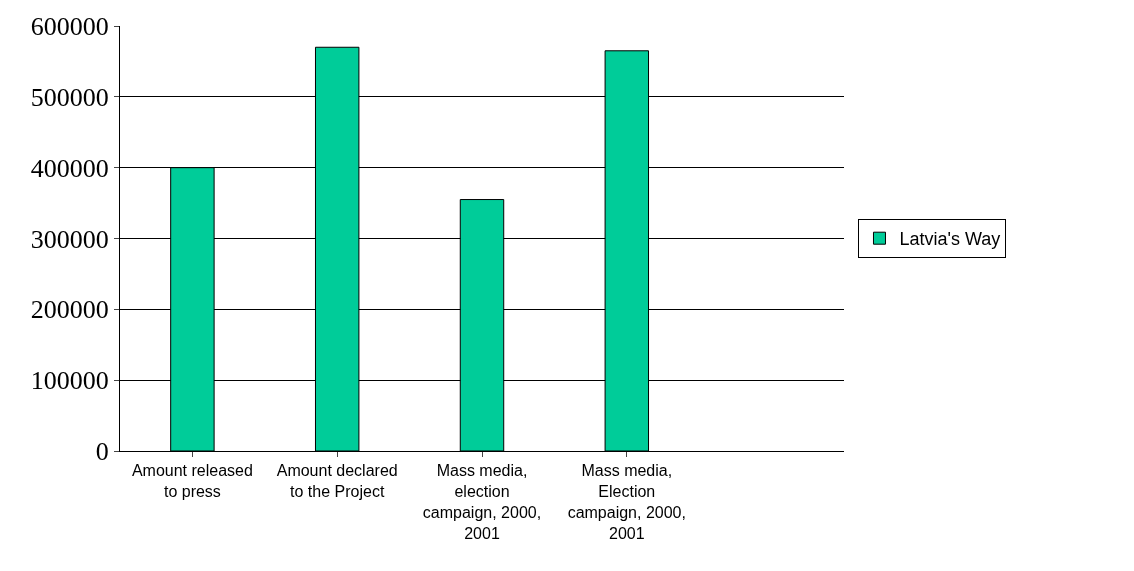 The height and width of the screenshot is (571, 1134). Describe the element at coordinates (69, 239) in the screenshot. I see `y-tick-label: 300000` at that location.